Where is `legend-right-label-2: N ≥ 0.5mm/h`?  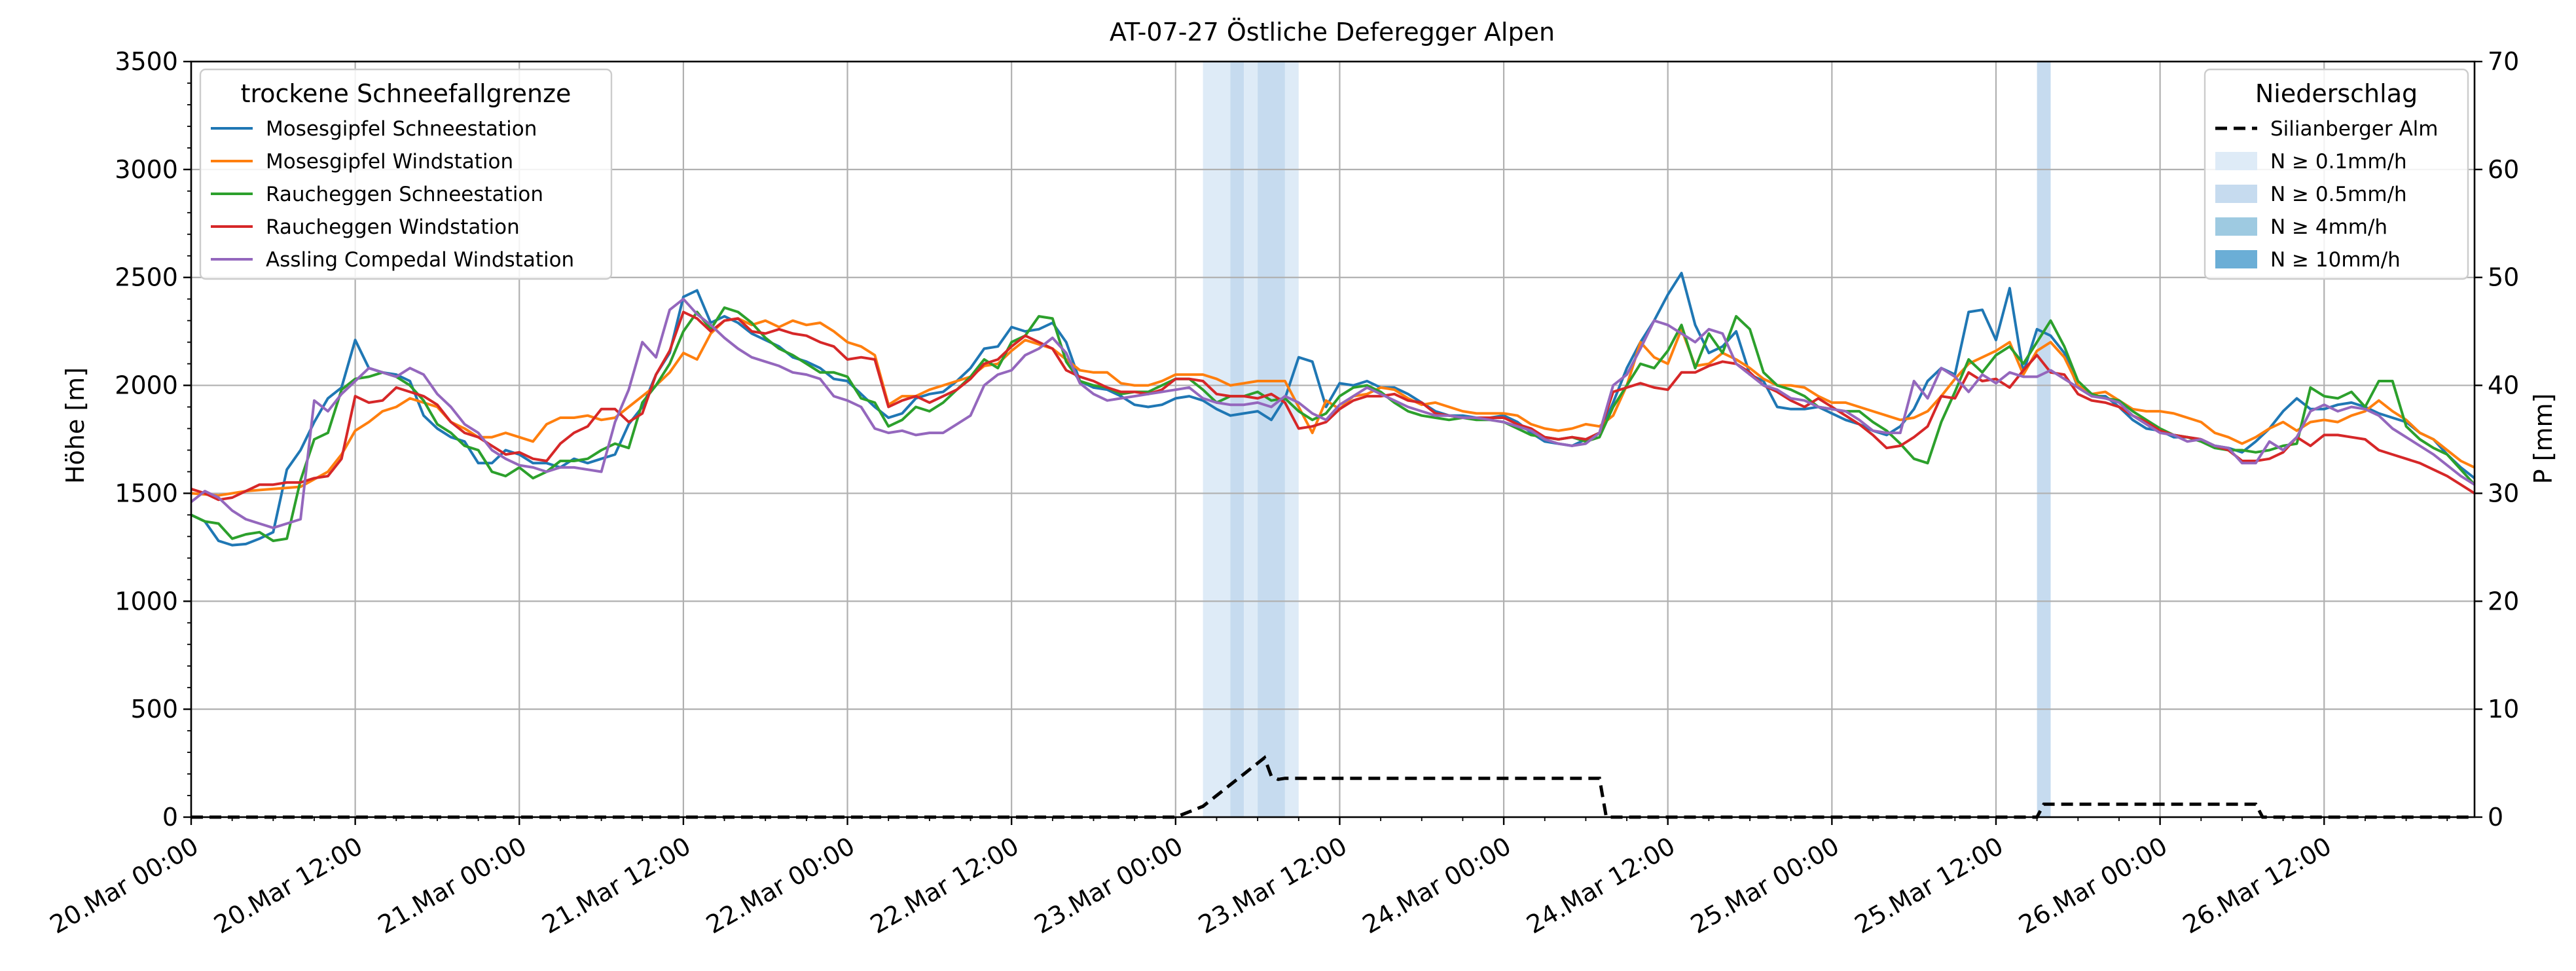
legend-right-label-2: N ≥ 0.5mm/h is located at coordinates (2338, 194).